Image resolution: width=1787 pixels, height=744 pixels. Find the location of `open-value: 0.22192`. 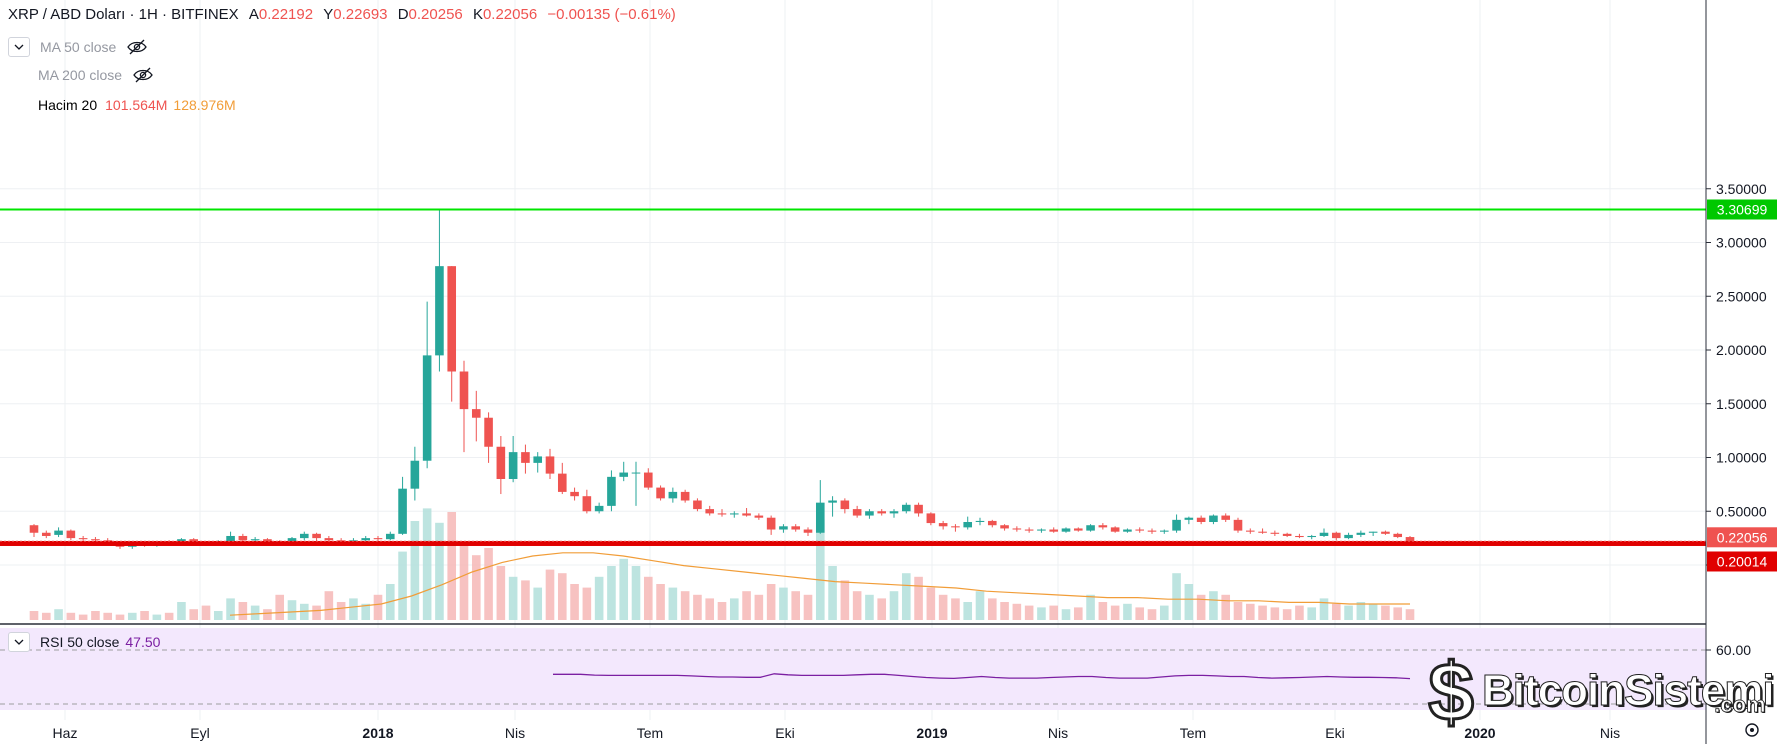

open-value: 0.22192 is located at coordinates (286, 14).